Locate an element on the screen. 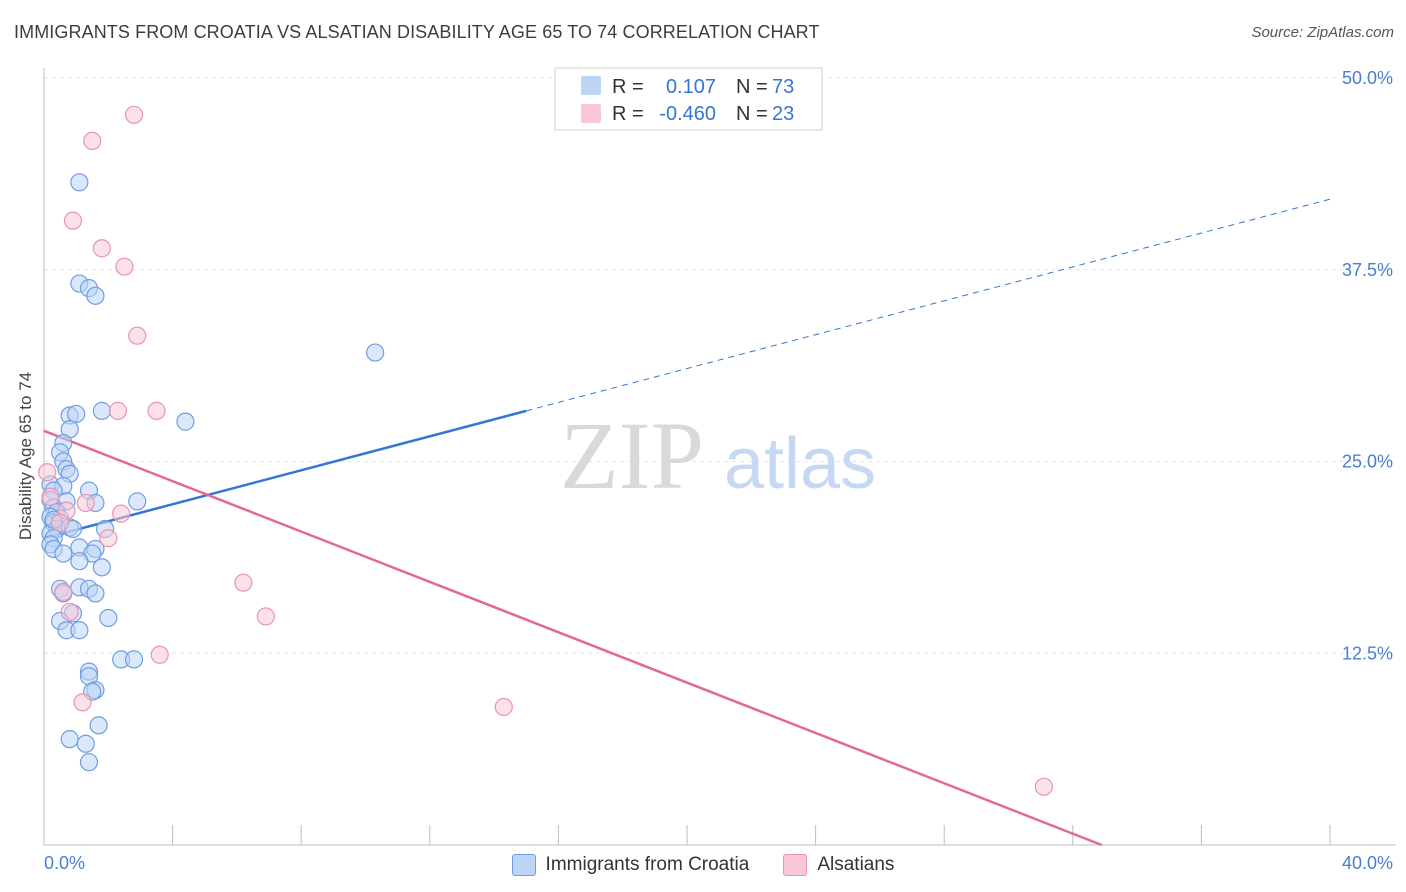 The width and height of the screenshot is (1406, 892). legend-item-alsatians: Alsatians is located at coordinates (838, 865).